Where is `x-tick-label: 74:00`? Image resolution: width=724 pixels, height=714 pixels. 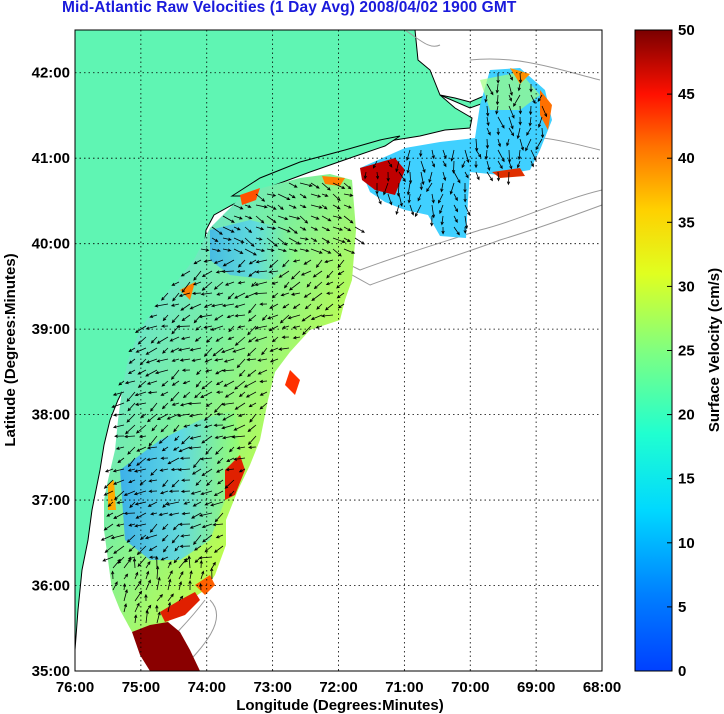 x-tick-label: 74:00 is located at coordinates (207, 687).